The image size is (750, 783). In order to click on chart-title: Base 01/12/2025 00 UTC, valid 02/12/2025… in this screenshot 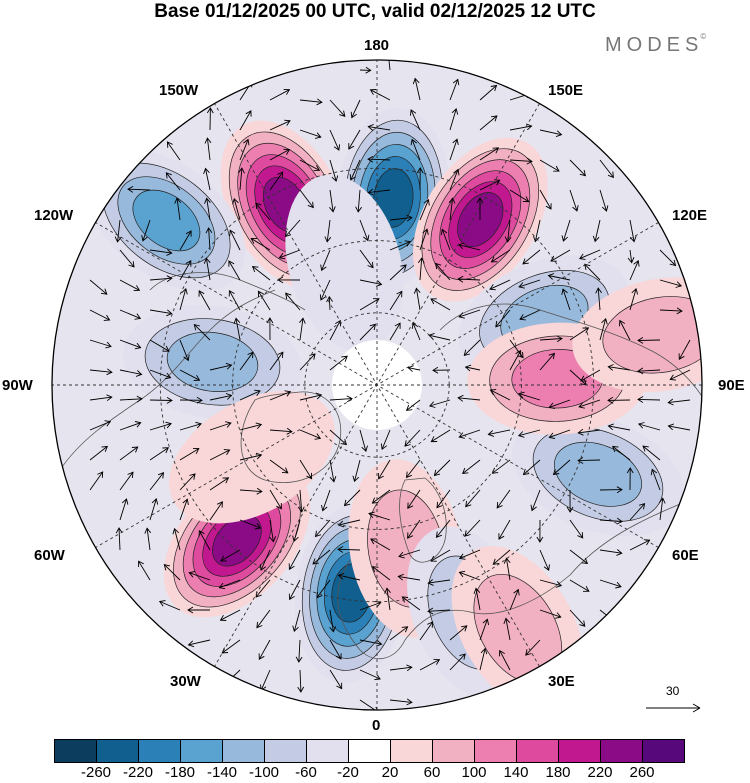, I will do `click(375, 11)`.